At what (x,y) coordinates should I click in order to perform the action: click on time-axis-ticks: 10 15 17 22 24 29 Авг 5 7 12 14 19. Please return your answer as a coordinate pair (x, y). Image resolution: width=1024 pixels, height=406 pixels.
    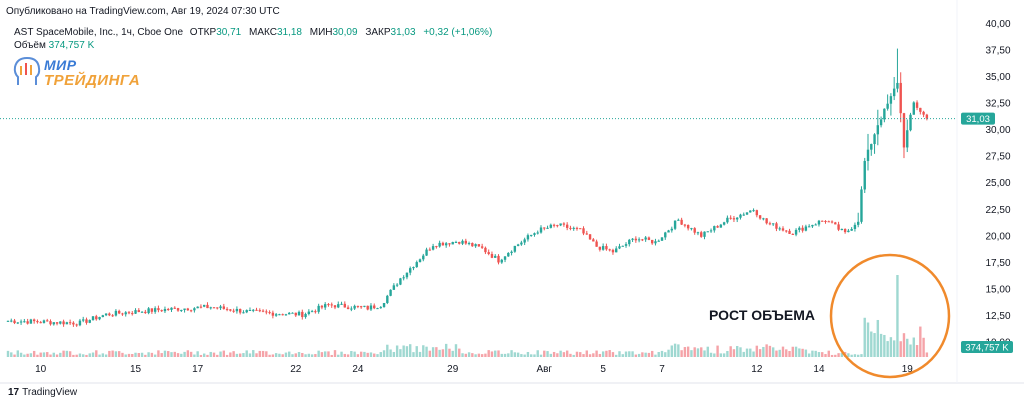
    Looking at the image, I should click on (474, 369).